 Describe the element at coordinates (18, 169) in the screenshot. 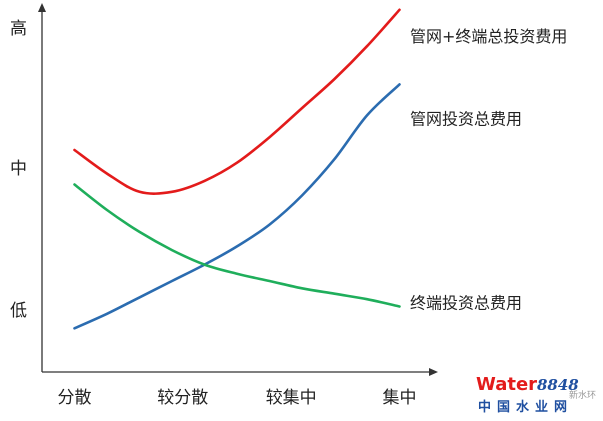

I see `y-tick-label: 中` at that location.